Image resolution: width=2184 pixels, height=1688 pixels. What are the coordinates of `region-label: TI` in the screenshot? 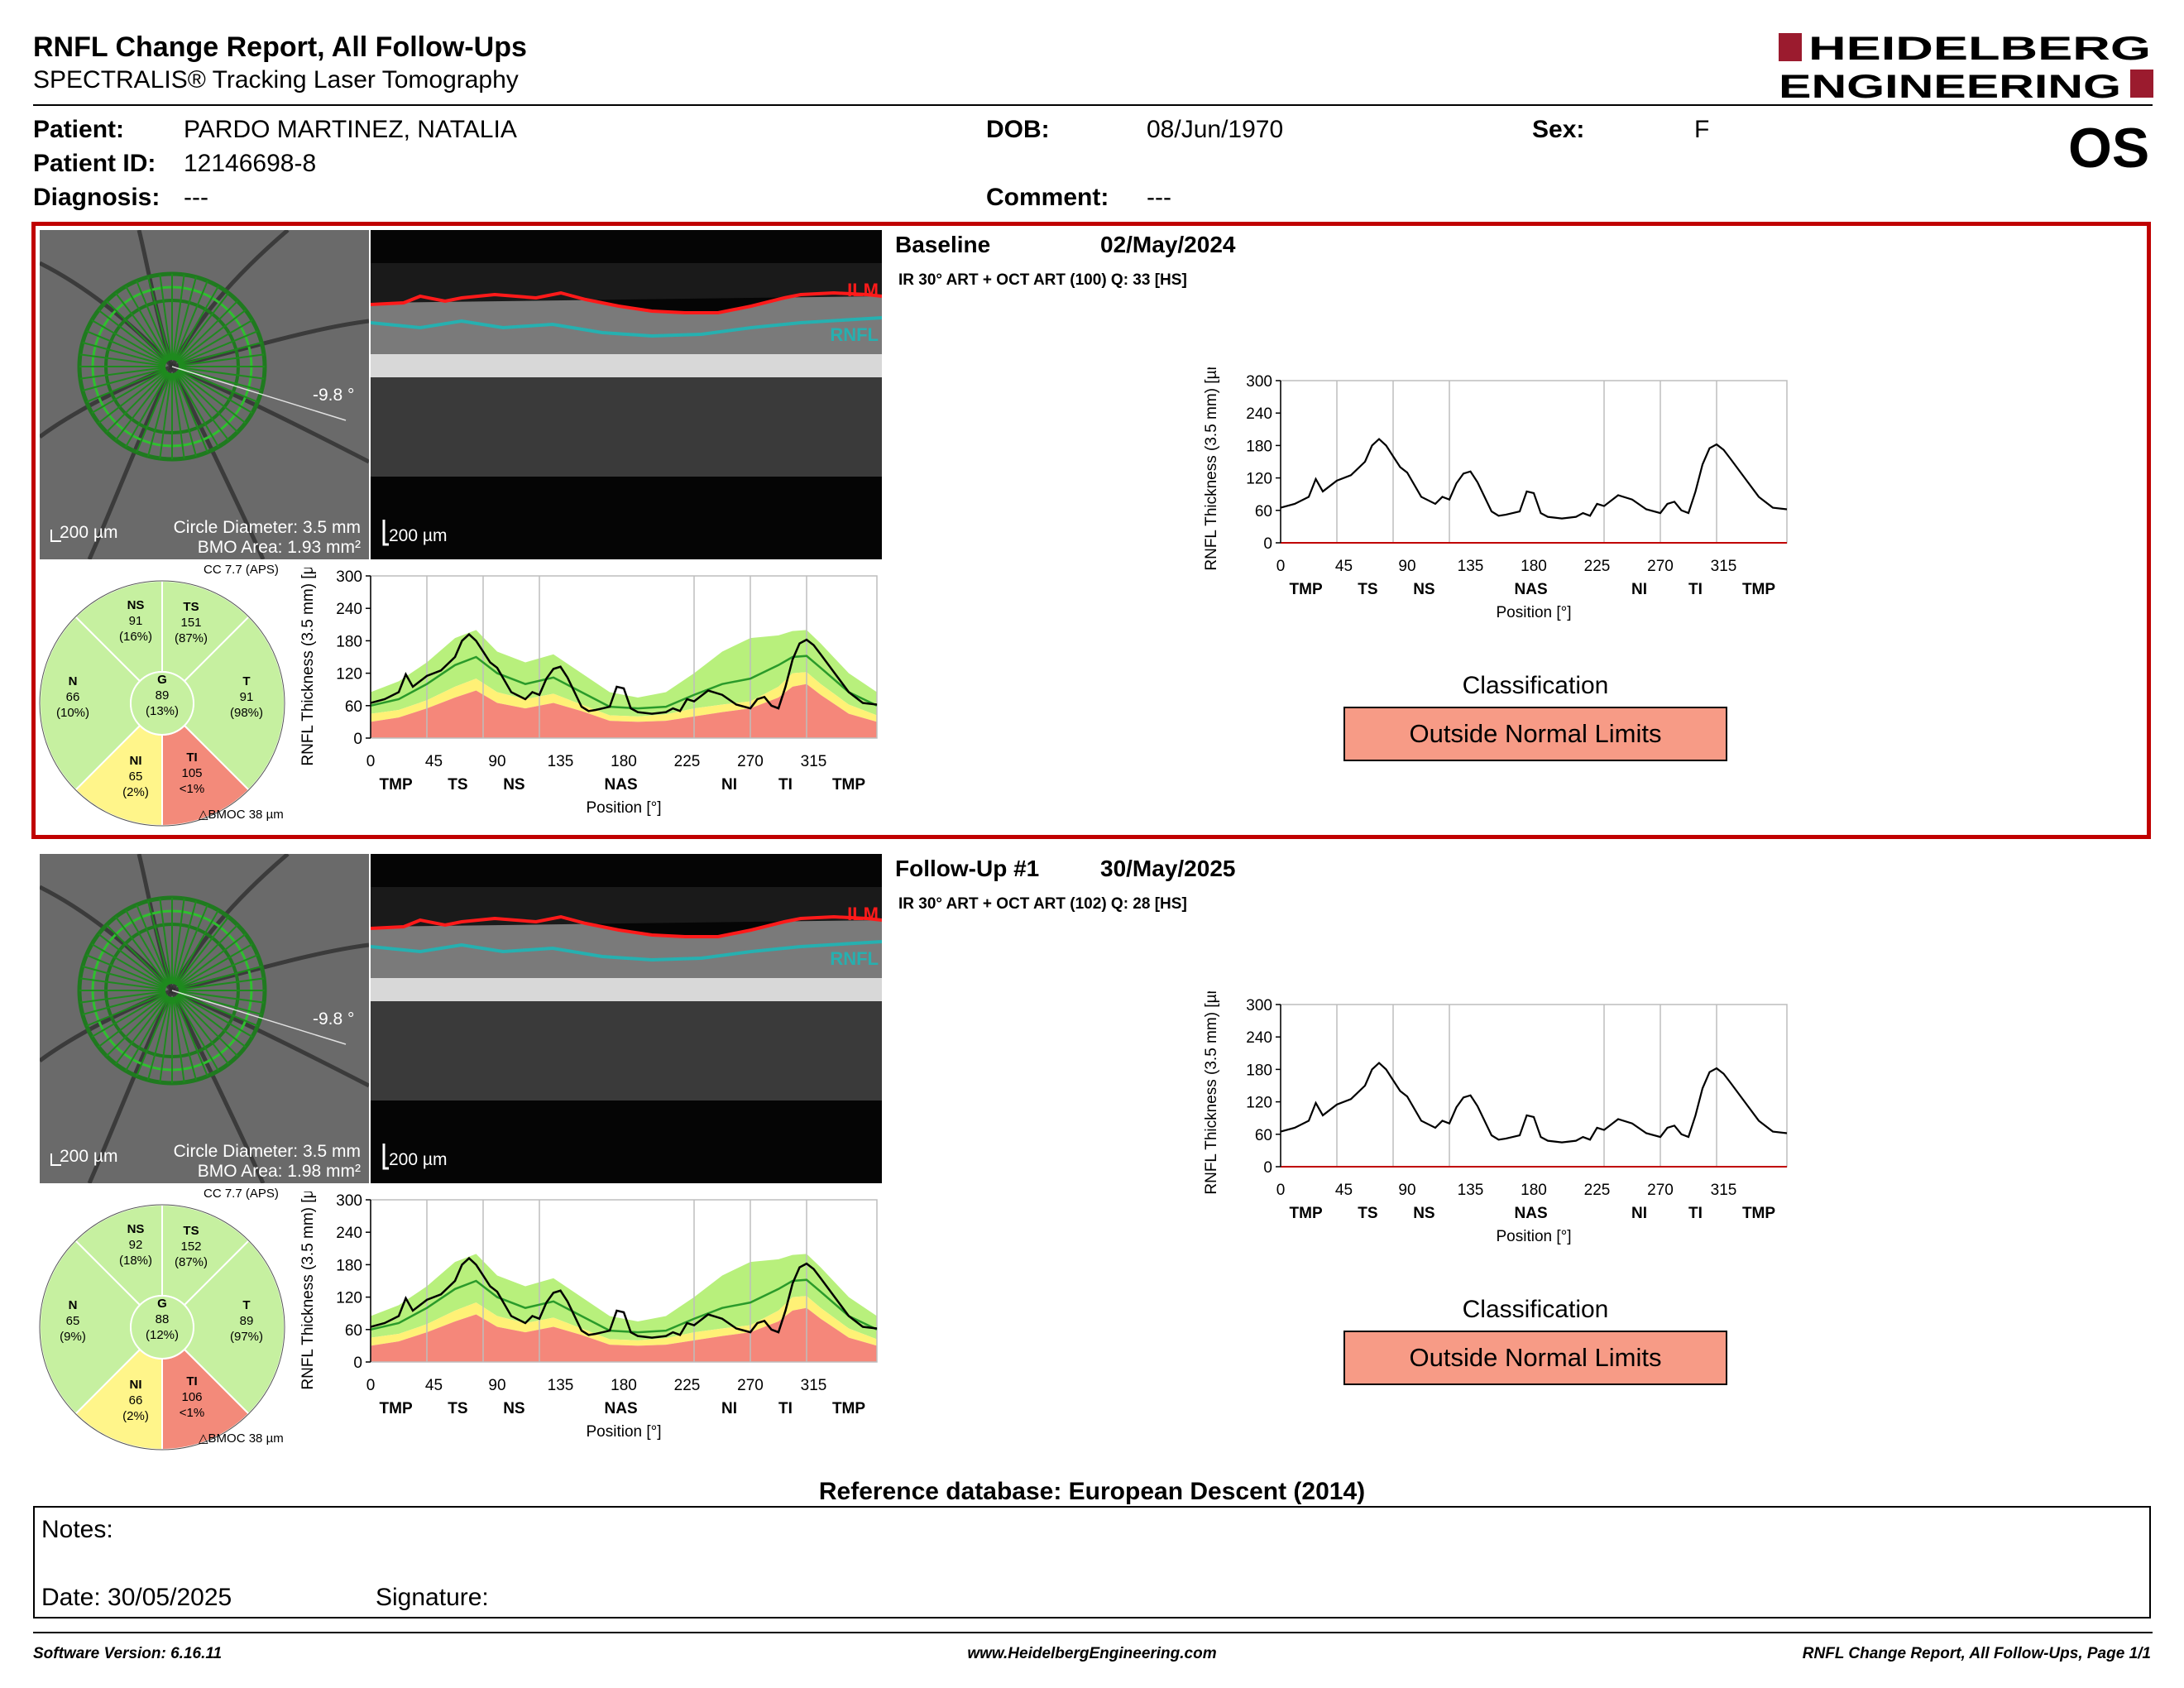 It's located at (1695, 1213).